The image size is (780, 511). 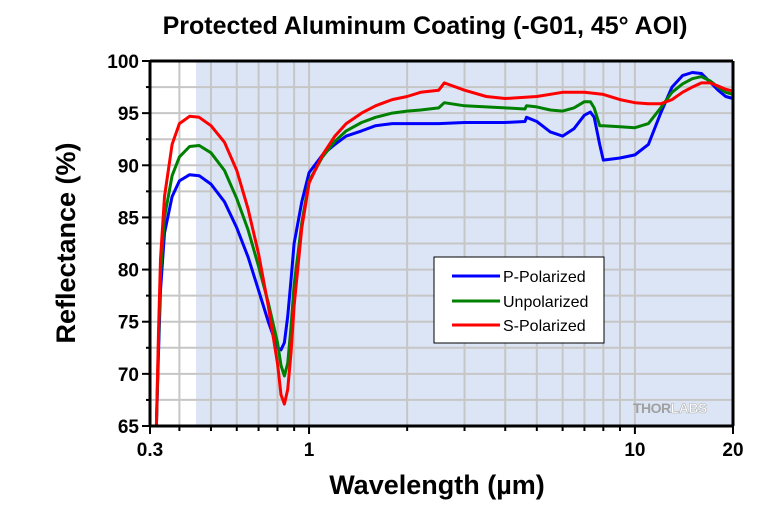 What do you see at coordinates (129, 427) in the screenshot?
I see `y-tick-label: 65` at bounding box center [129, 427].